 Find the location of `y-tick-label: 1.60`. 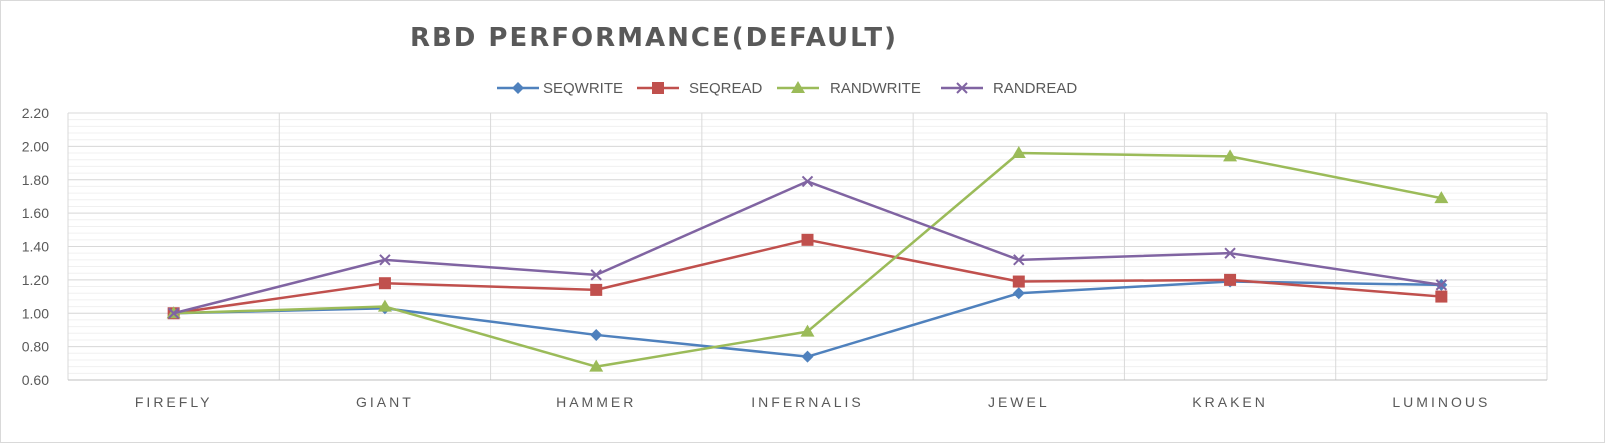

y-tick-label: 1.60 is located at coordinates (35, 213).